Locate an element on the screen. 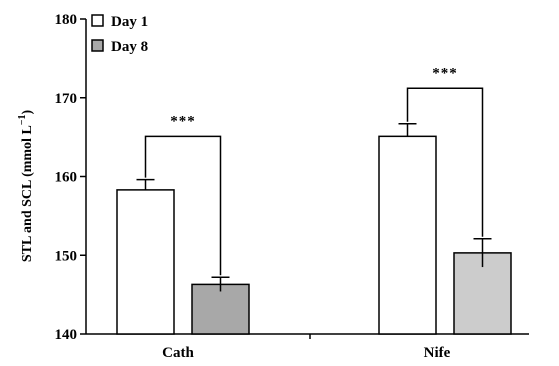 The width and height of the screenshot is (559, 366). y-axis-label-superscript: −1 is located at coordinates (22, 120).